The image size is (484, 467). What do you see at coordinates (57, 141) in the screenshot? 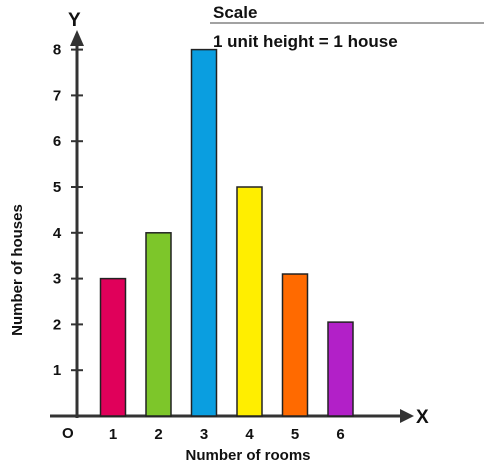
I see `y-tick-label: 6` at bounding box center [57, 141].